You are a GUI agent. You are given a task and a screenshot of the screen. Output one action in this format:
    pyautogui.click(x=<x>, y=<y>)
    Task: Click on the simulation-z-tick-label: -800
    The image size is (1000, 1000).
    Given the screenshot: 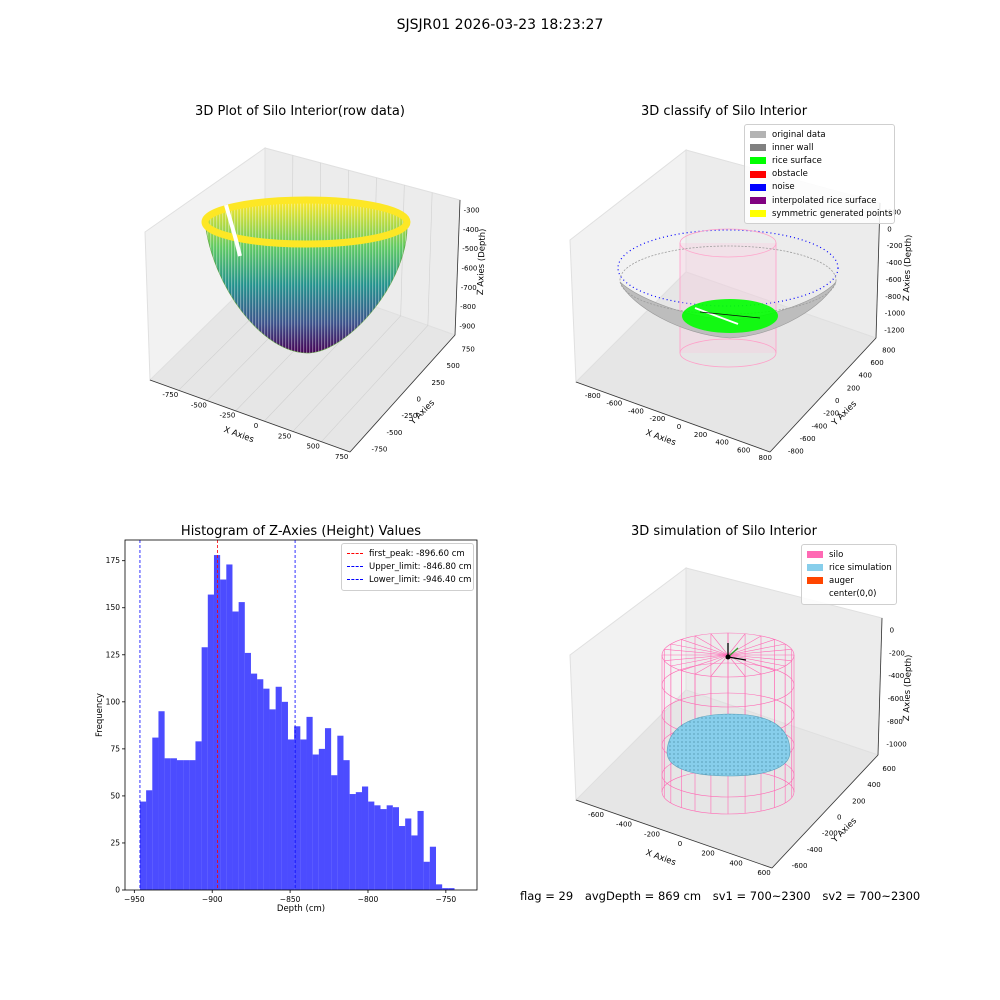 What is the action you would take?
    pyautogui.click(x=895, y=722)
    